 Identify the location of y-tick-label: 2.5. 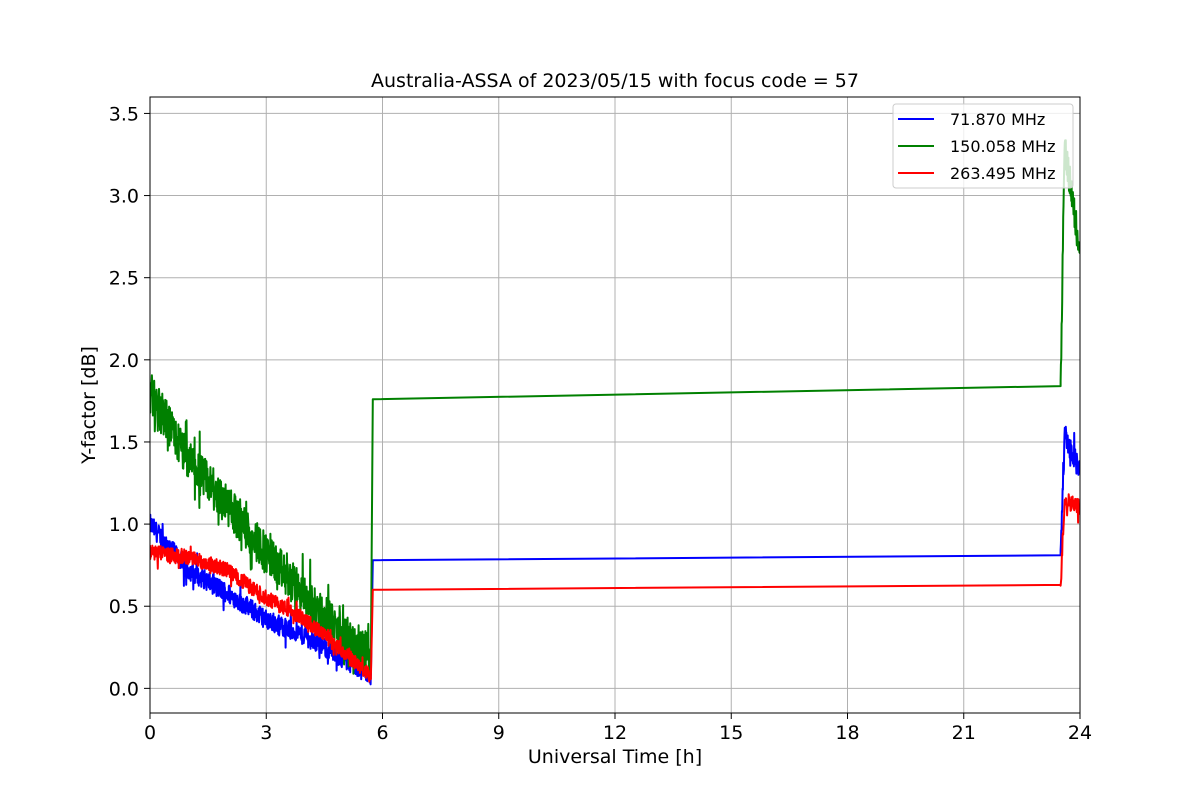
(124, 279).